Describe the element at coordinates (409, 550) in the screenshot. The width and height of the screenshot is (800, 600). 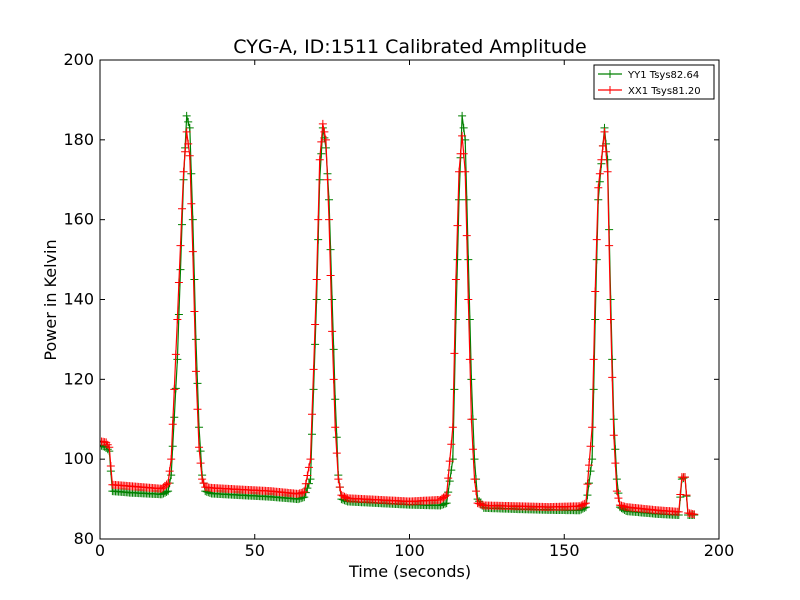
I see `x-tick-label: 100` at that location.